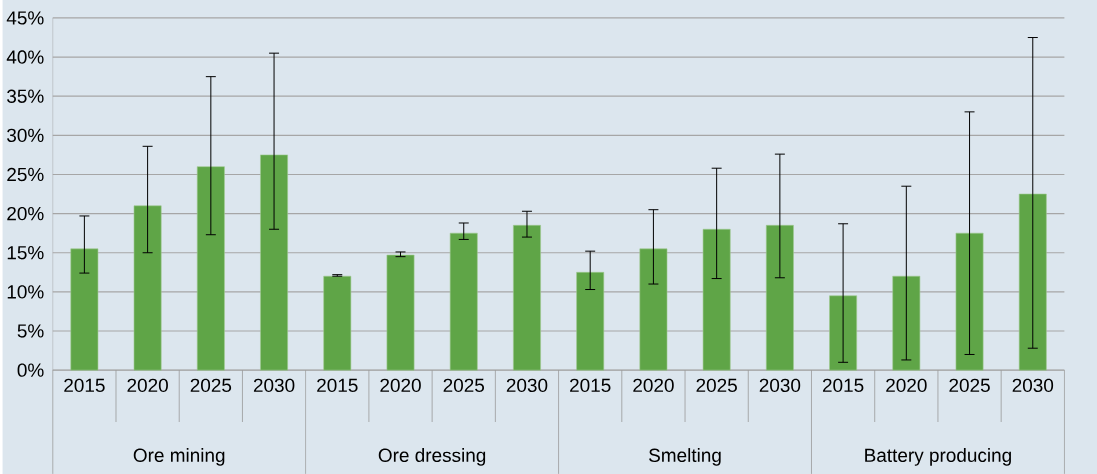  I want to click on text: Smelting, so click(685, 456).